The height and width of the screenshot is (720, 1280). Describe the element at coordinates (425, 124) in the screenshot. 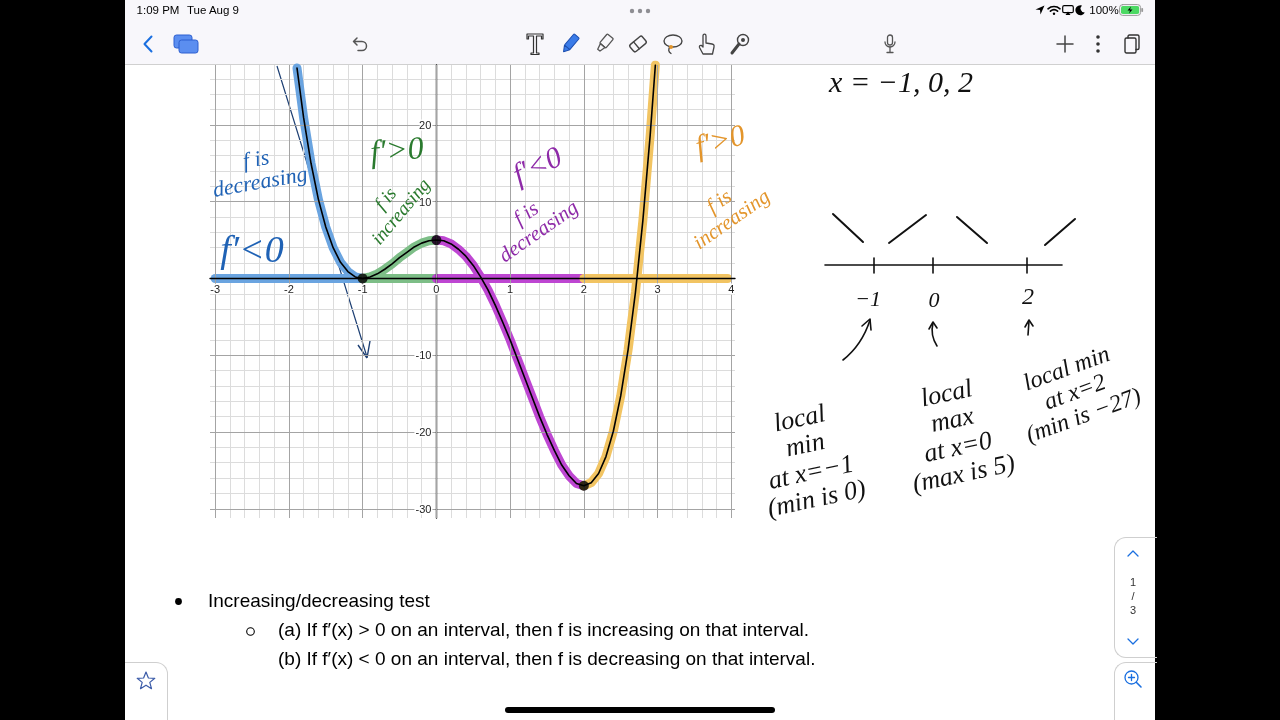

I see `y-tick-label: 20` at that location.